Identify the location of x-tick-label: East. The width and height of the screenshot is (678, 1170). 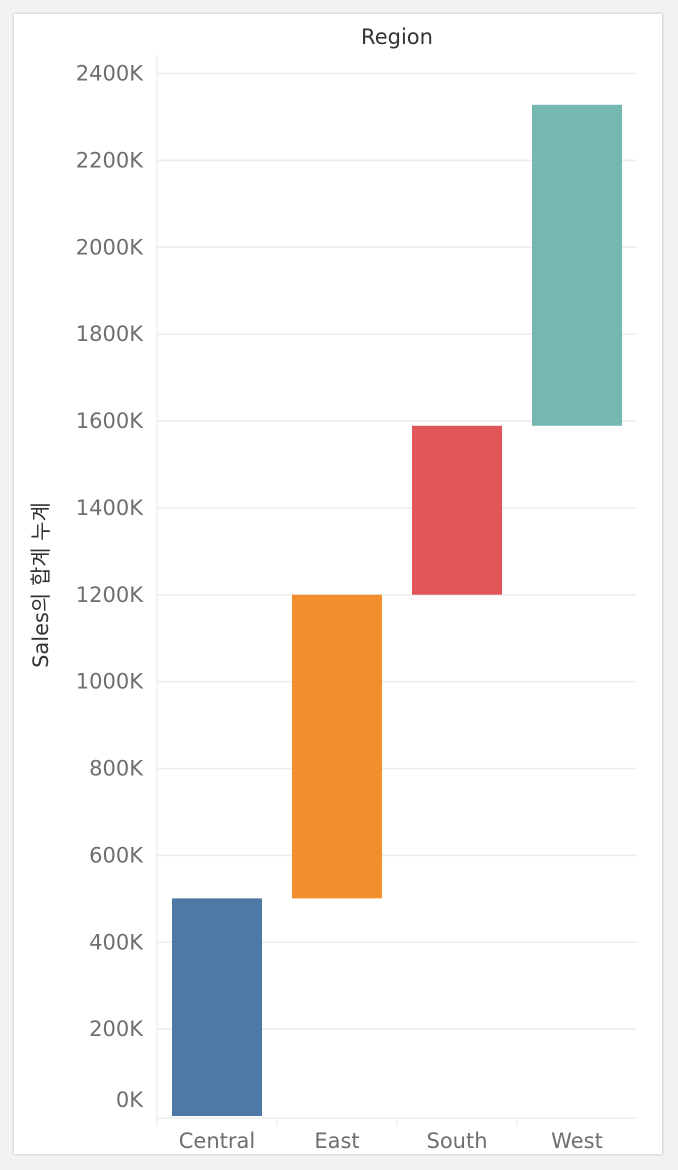
(336, 1141).